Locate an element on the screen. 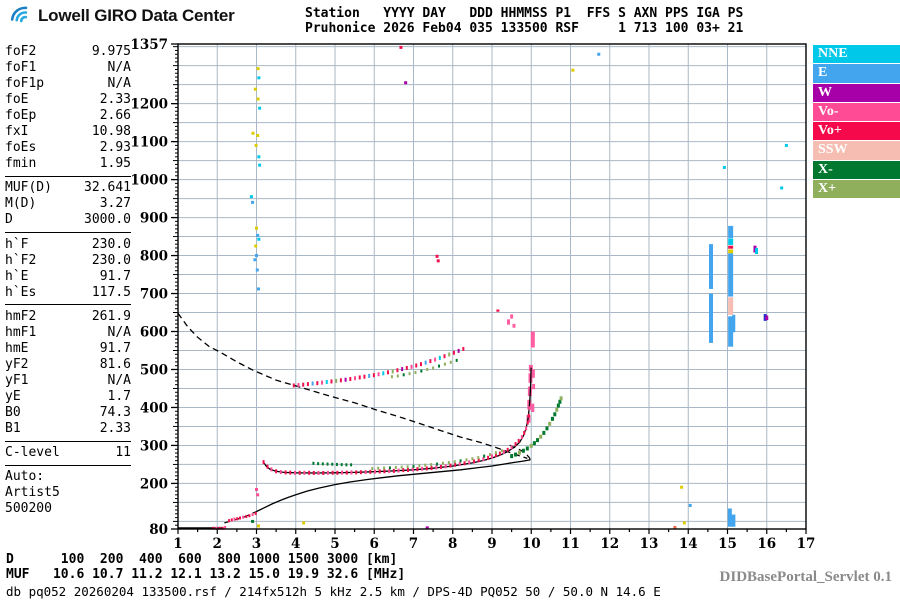 The image size is (900, 600). profile-topside is located at coordinates (519, 452).